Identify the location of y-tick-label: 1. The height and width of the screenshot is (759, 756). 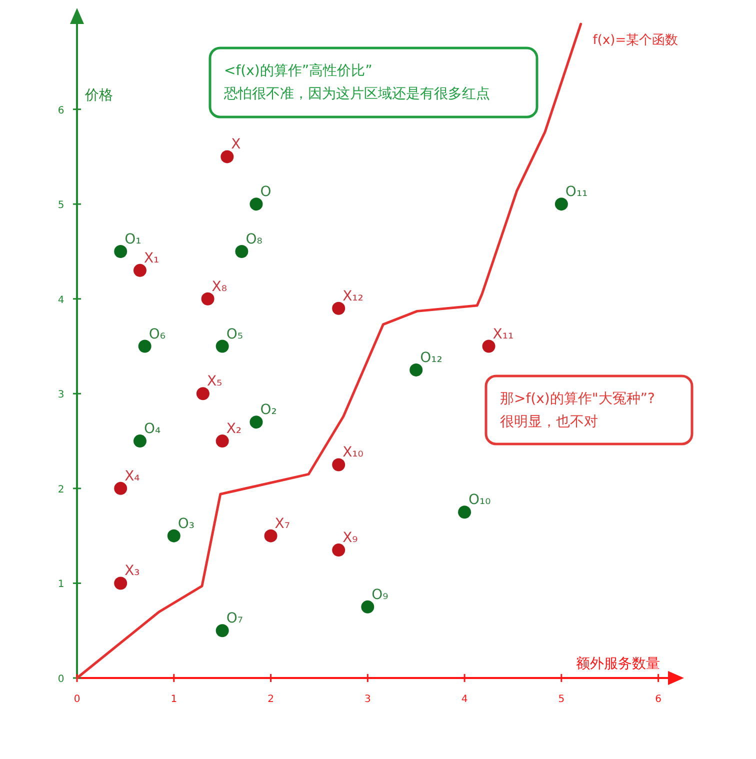
(61, 584).